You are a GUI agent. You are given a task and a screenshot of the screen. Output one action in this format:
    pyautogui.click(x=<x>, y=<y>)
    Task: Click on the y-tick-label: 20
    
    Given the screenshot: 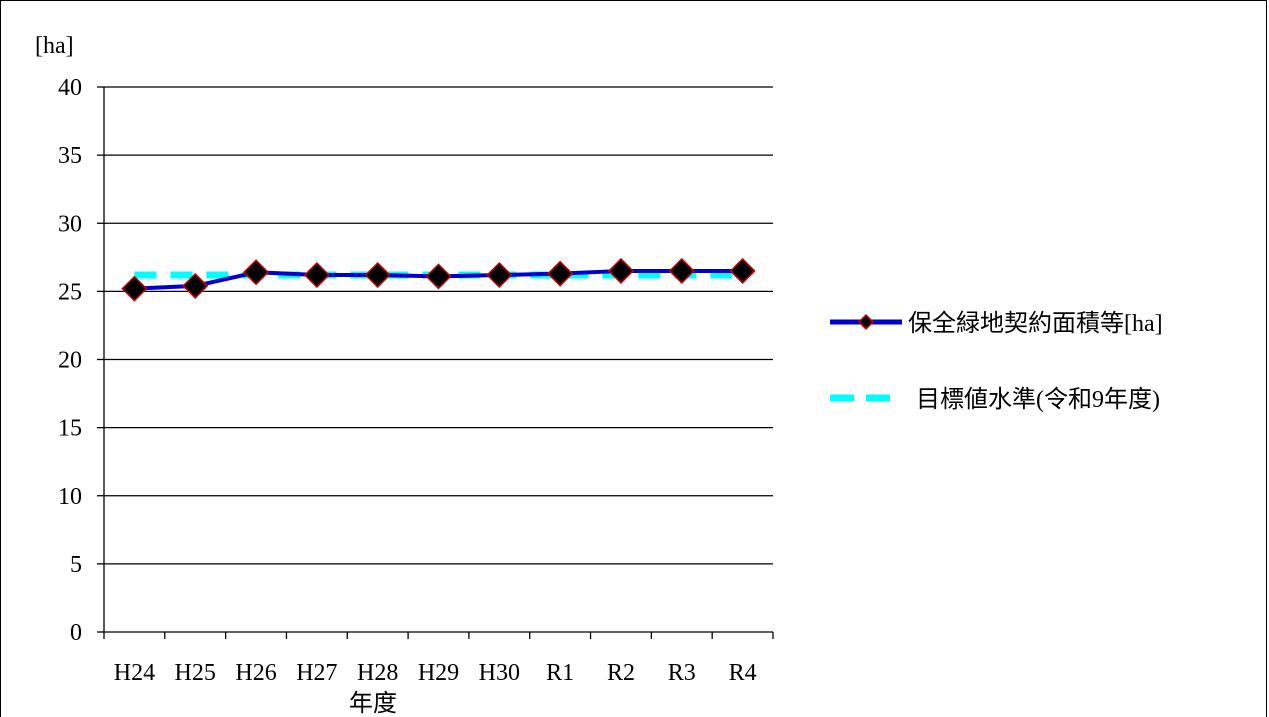 What is the action you would take?
    pyautogui.click(x=70, y=361)
    